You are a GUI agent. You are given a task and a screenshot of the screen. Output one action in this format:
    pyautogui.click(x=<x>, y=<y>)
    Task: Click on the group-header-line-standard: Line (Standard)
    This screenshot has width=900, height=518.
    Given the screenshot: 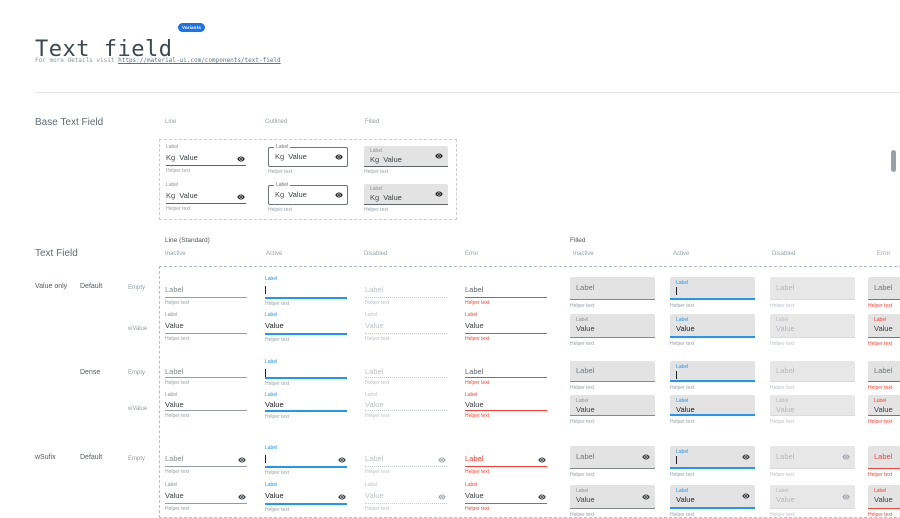 What is the action you would take?
    pyautogui.click(x=187, y=240)
    